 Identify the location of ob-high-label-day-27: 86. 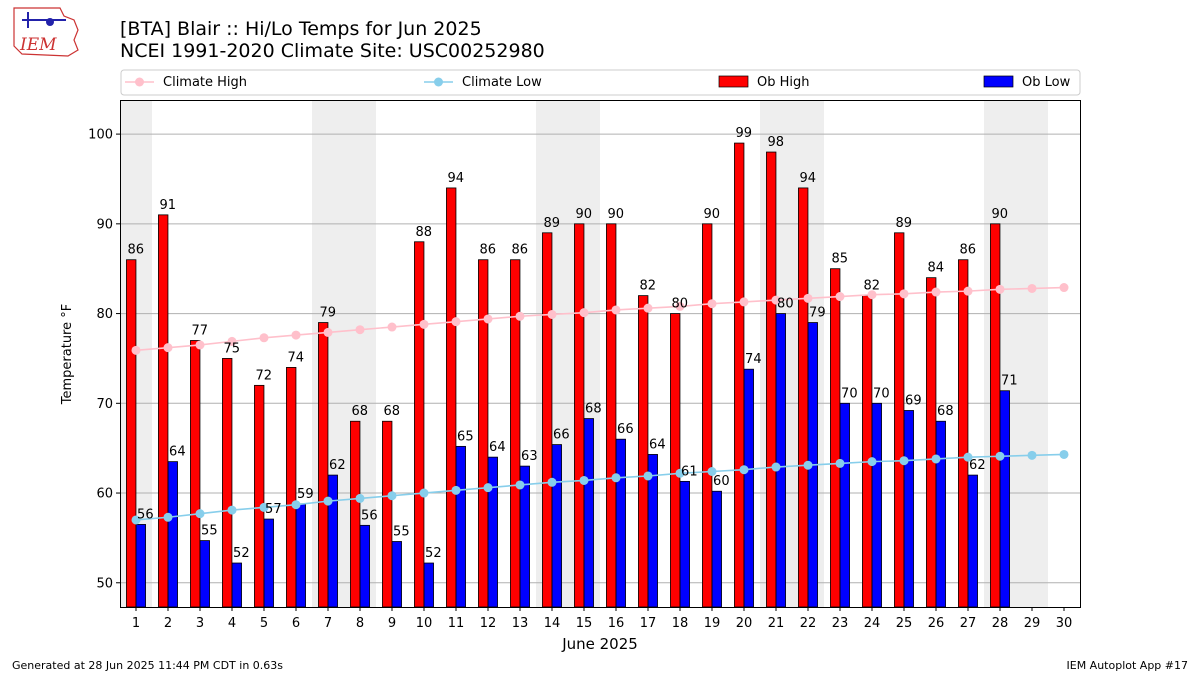
(967, 250).